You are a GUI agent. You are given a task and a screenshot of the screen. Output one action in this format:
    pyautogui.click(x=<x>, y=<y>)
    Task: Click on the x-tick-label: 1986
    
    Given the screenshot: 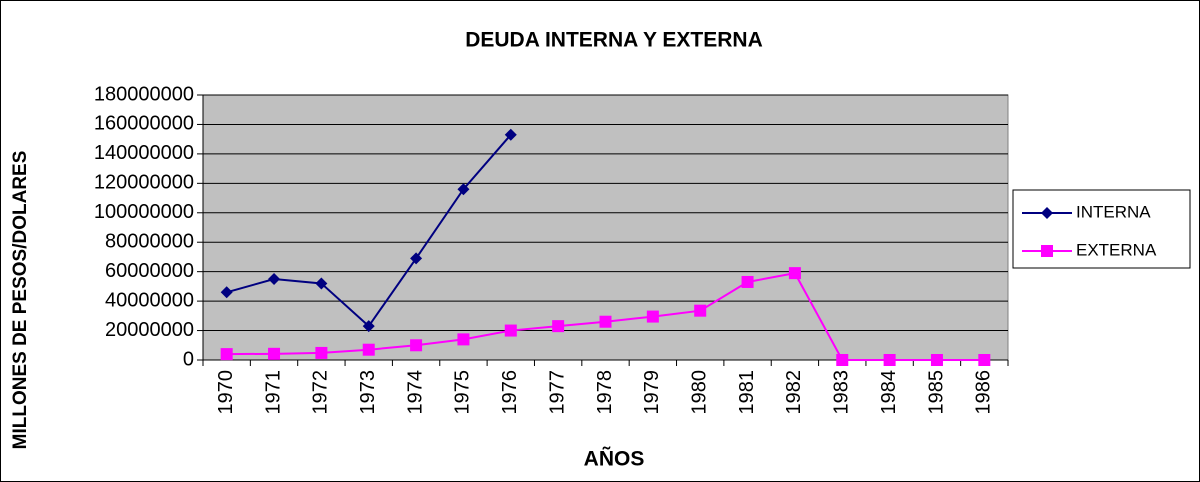 What is the action you would take?
    pyautogui.click(x=984, y=392)
    